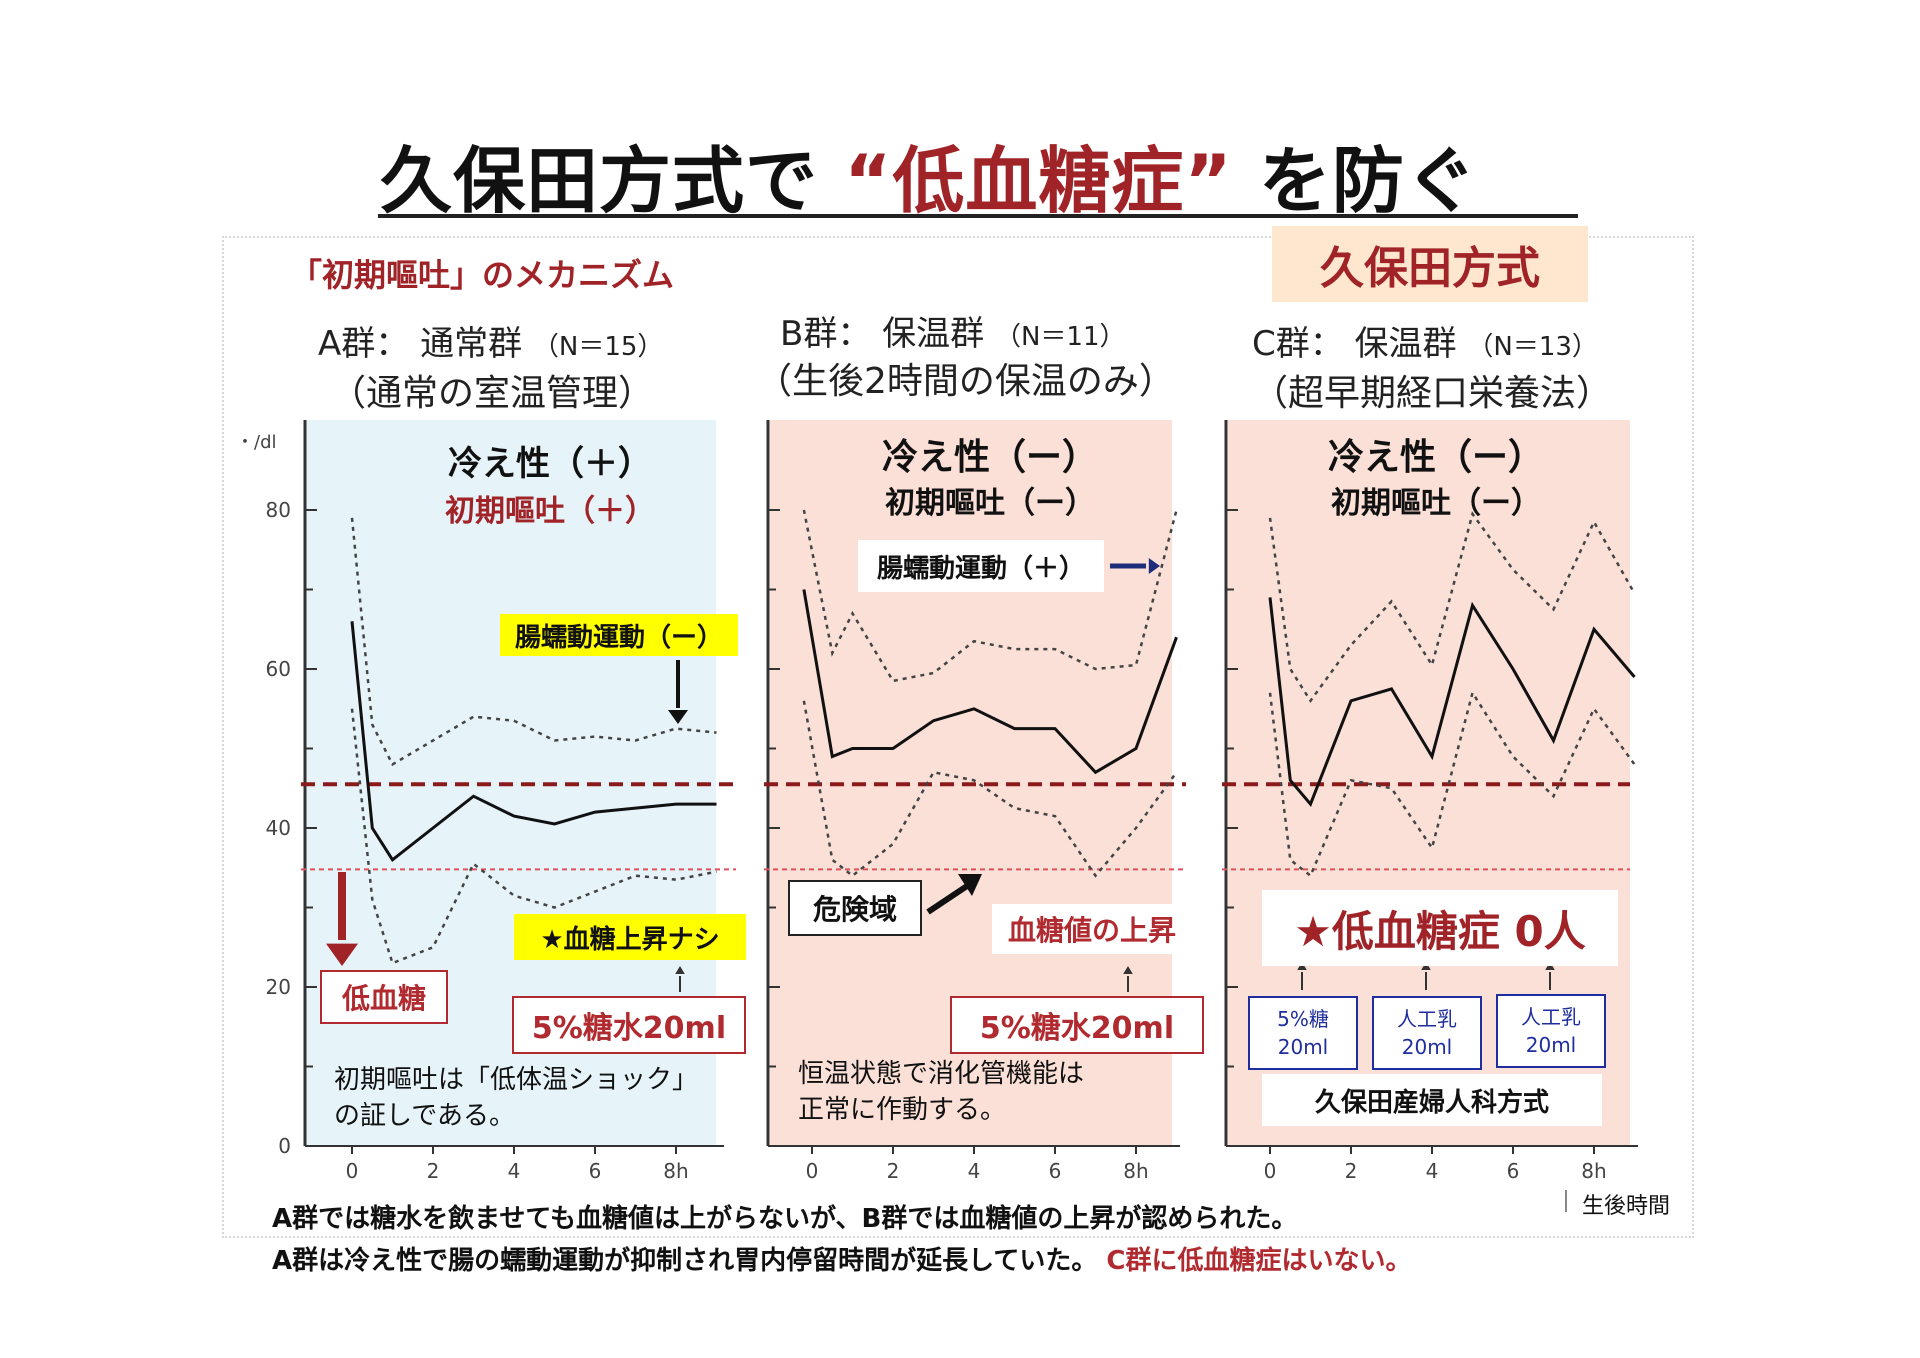  I want to click on b-peristalsis-arrow-head, so click(1154, 566).